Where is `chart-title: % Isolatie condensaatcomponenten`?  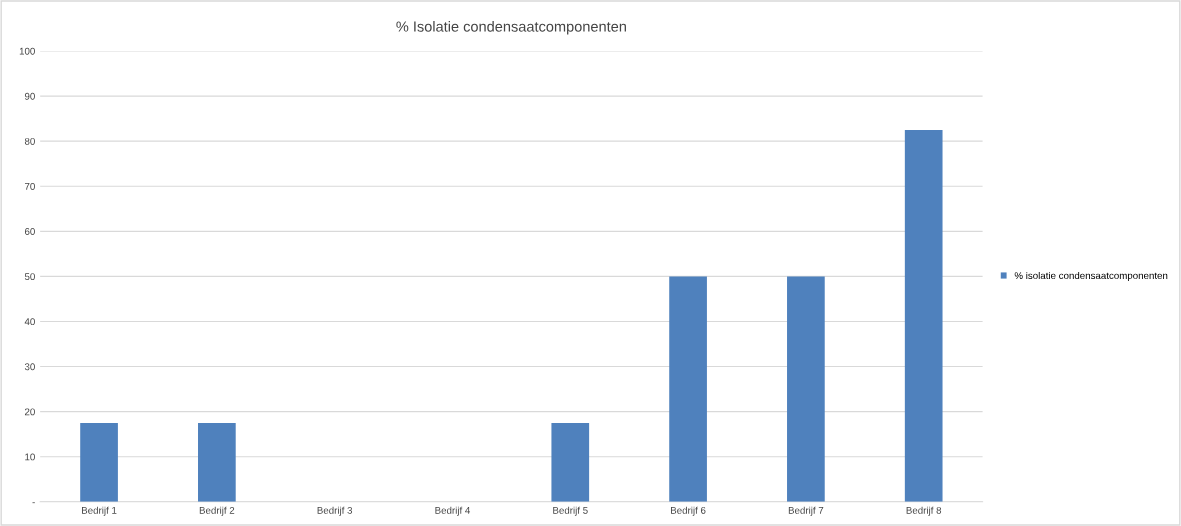
chart-title: % Isolatie condensaatcomponenten is located at coordinates (511, 28).